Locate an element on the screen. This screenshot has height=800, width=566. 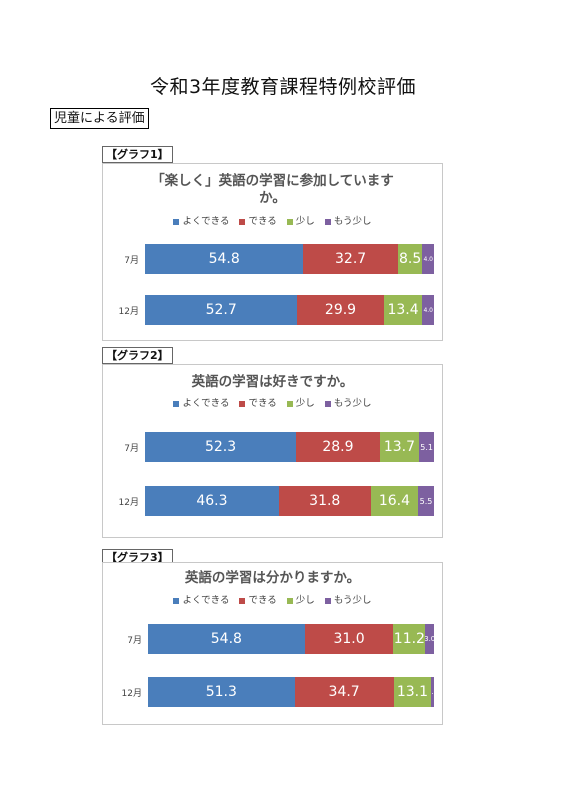
stacked-bar: 52.7 29.9 13.4 4.0 is located at coordinates (289, 310).